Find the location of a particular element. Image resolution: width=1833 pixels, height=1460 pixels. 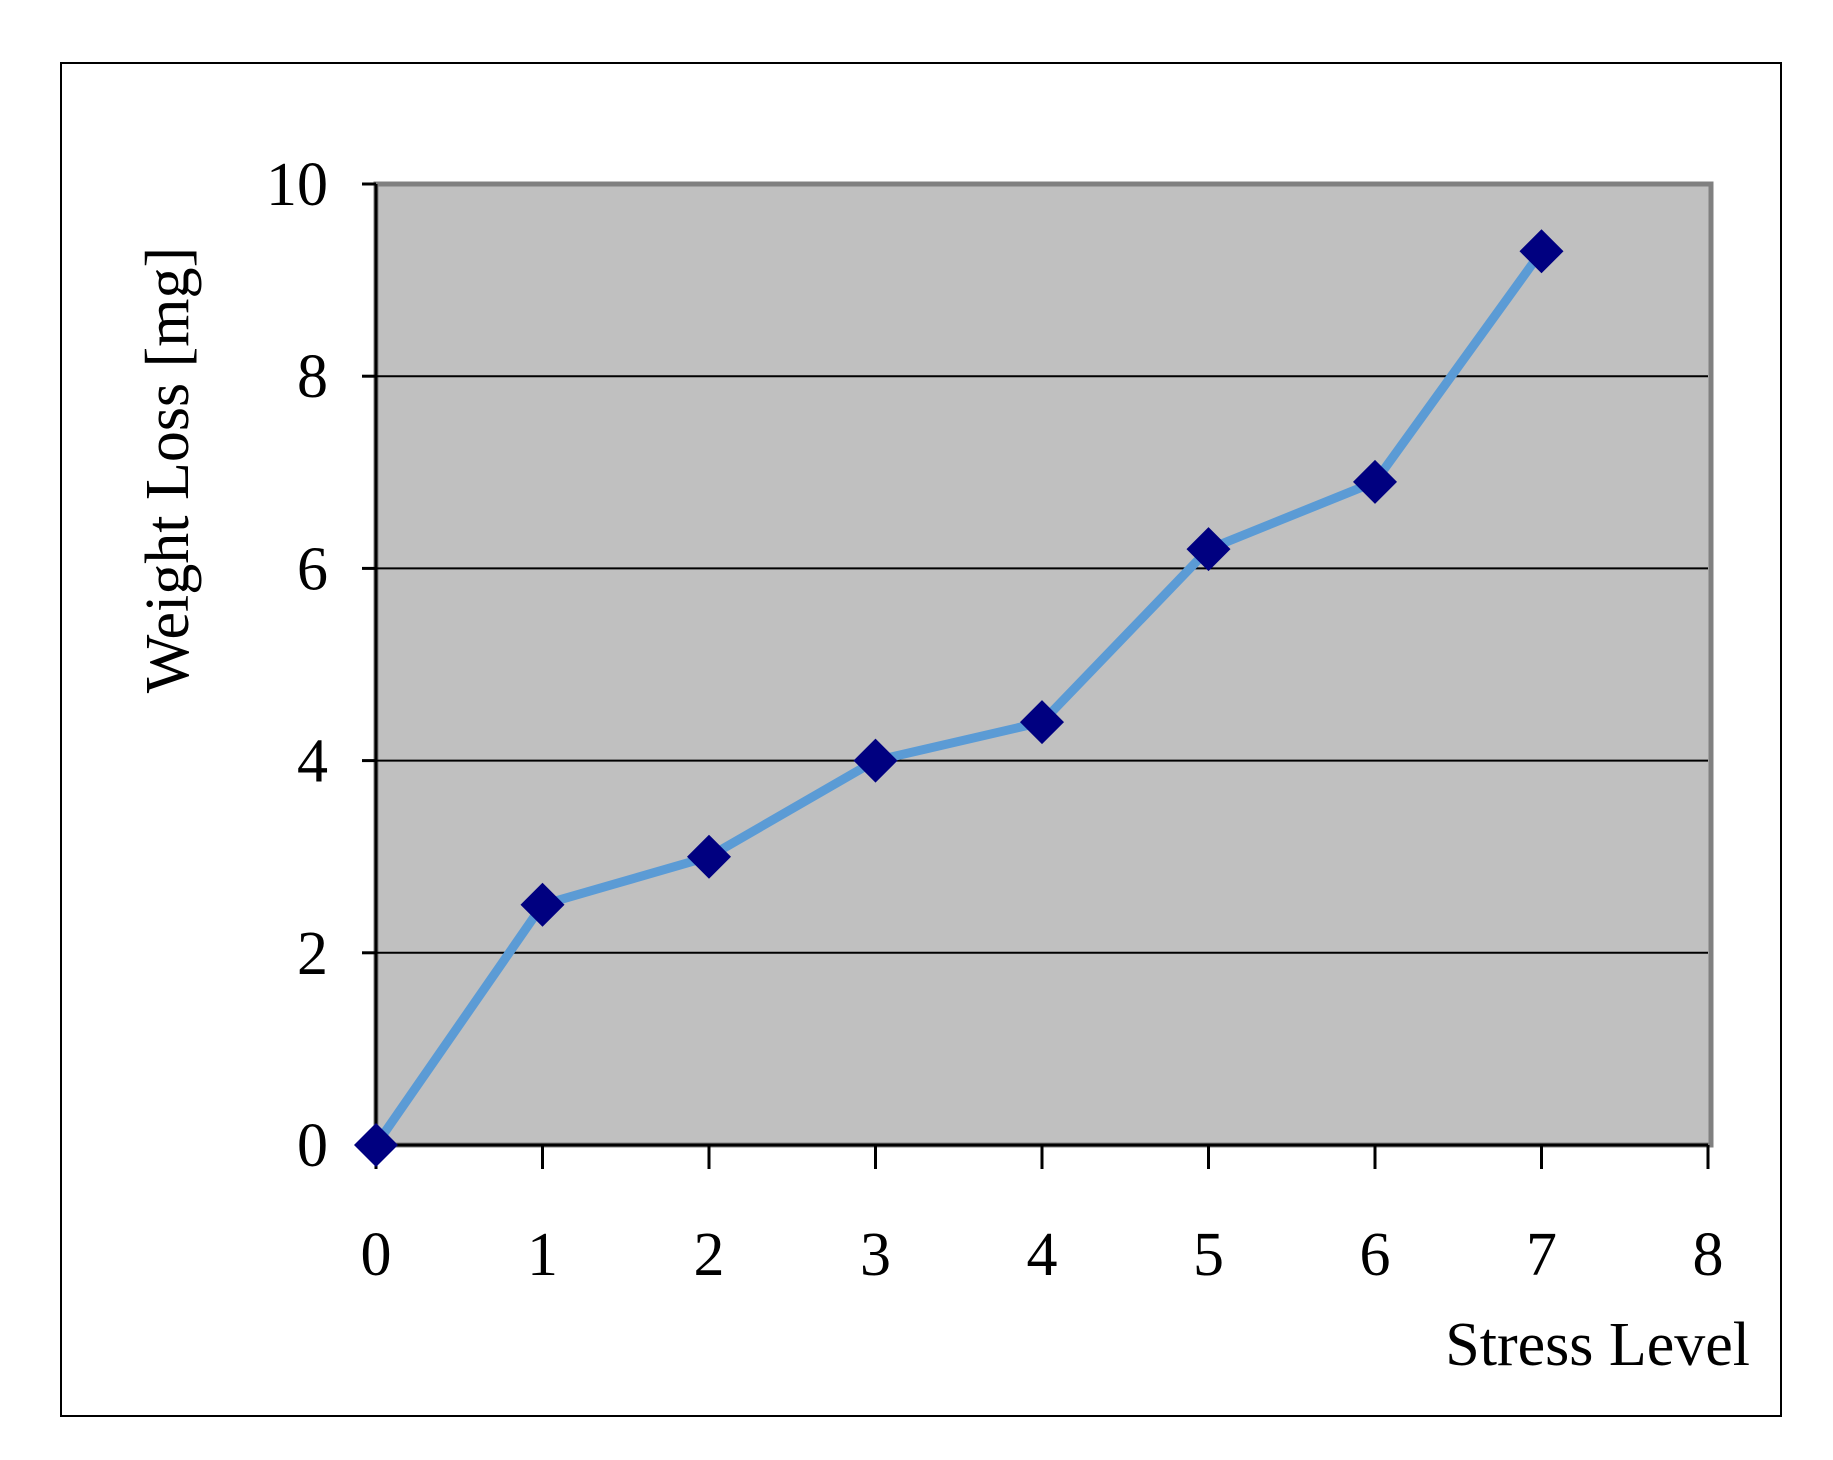

x-axis-title: Stress Level is located at coordinates (1597, 1345).